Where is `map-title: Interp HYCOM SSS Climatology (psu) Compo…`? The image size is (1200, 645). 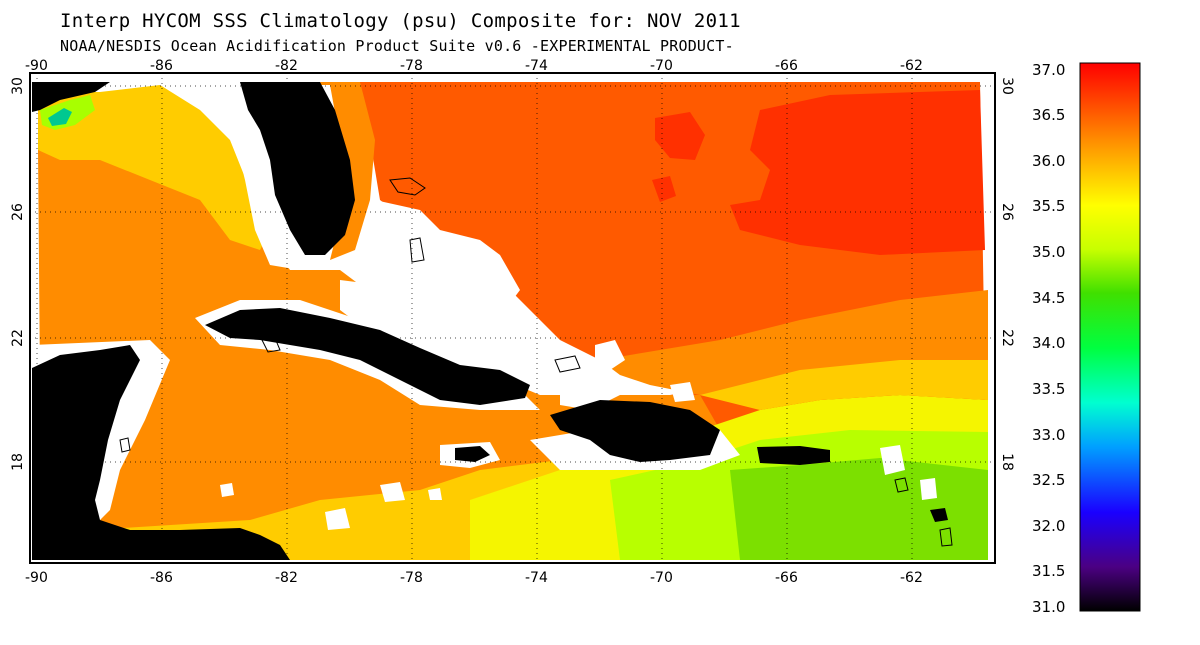
map-title: Interp HYCOM SSS Climatology (psu) Compo… is located at coordinates (400, 21).